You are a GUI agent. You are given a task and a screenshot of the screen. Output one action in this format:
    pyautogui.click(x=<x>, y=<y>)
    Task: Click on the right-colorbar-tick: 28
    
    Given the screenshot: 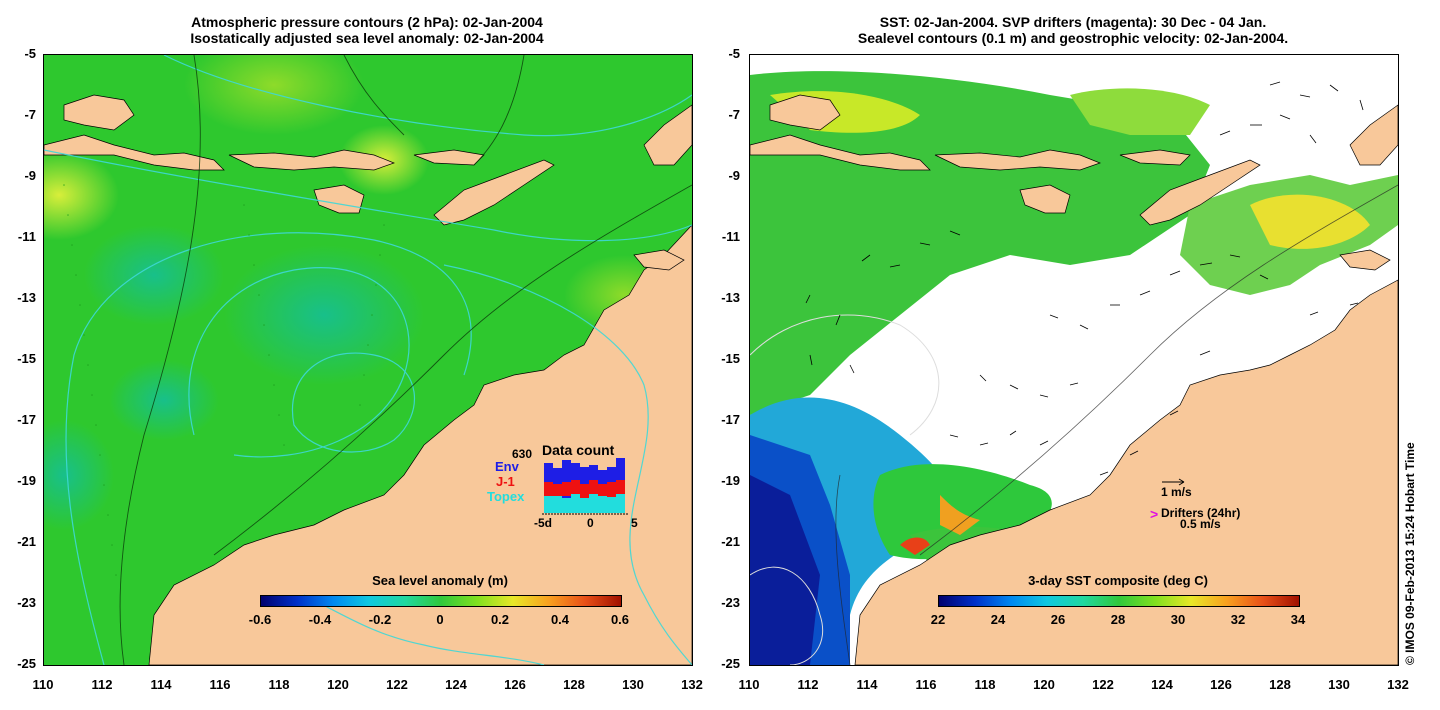 What is the action you would take?
    pyautogui.click(x=1118, y=619)
    